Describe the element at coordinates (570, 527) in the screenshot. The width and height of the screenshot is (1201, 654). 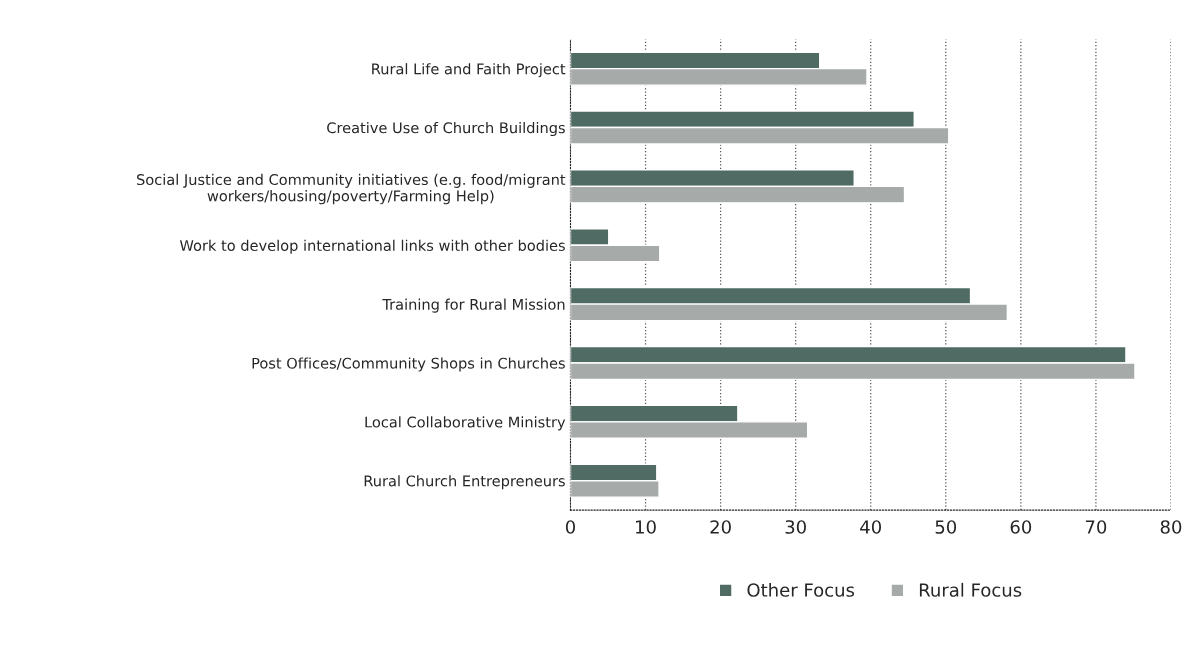
I see `x-tick-label: 0` at that location.